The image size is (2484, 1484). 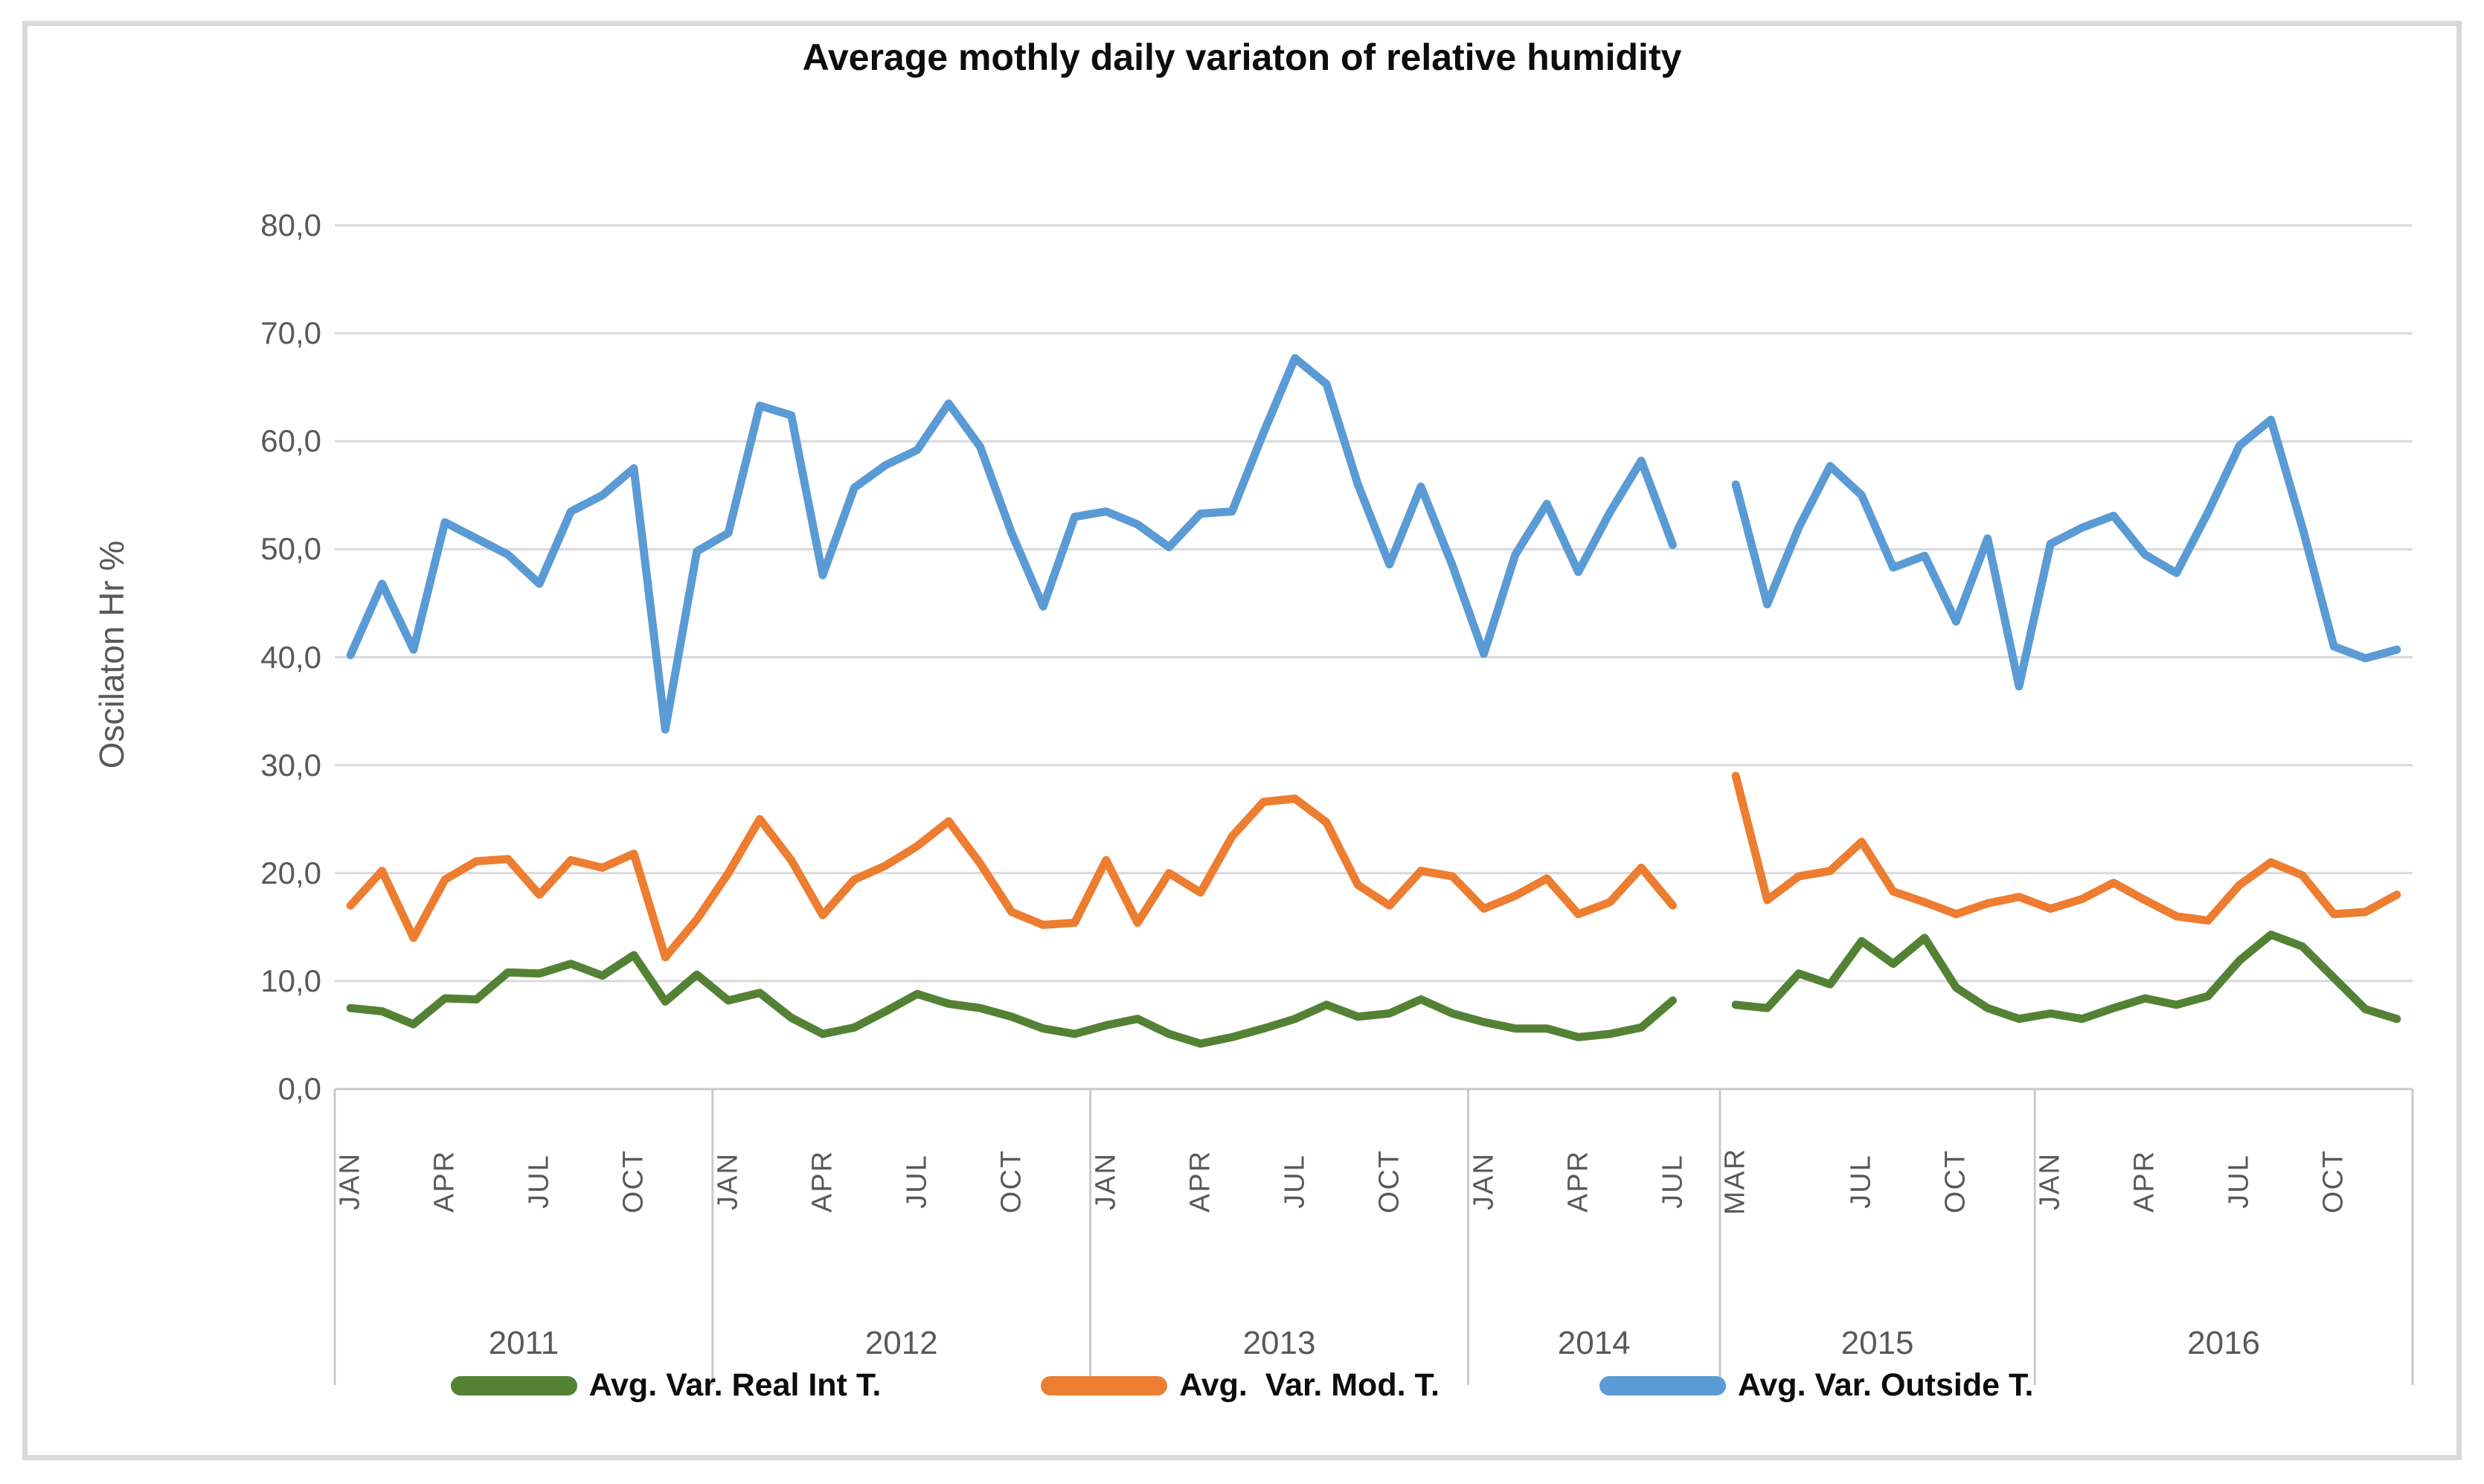 What do you see at coordinates (1279, 1343) in the screenshot?
I see `year-label: 2013` at bounding box center [1279, 1343].